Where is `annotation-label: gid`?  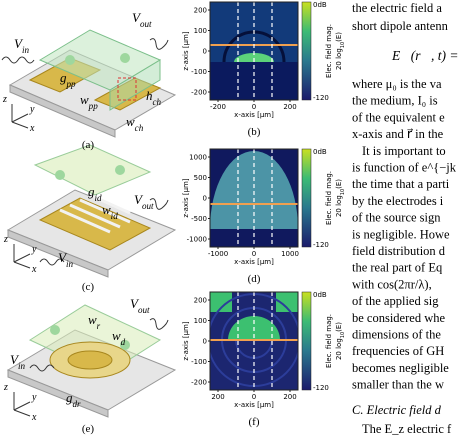
annotation-label: gid is located at coordinates (95, 193).